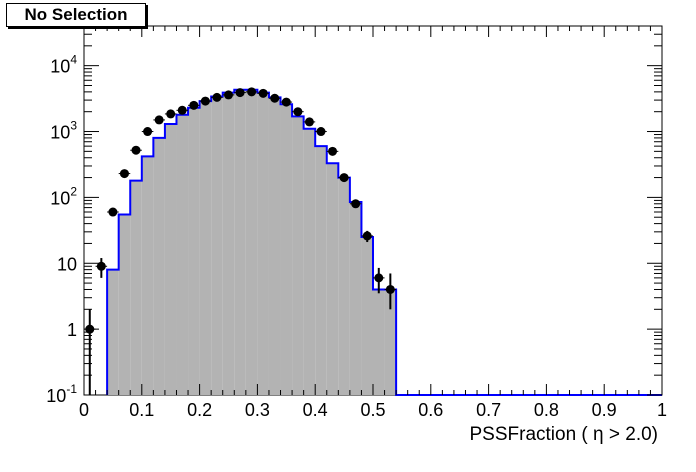  Describe the element at coordinates (315, 410) in the screenshot. I see `x-tick-label: 0.4` at that location.